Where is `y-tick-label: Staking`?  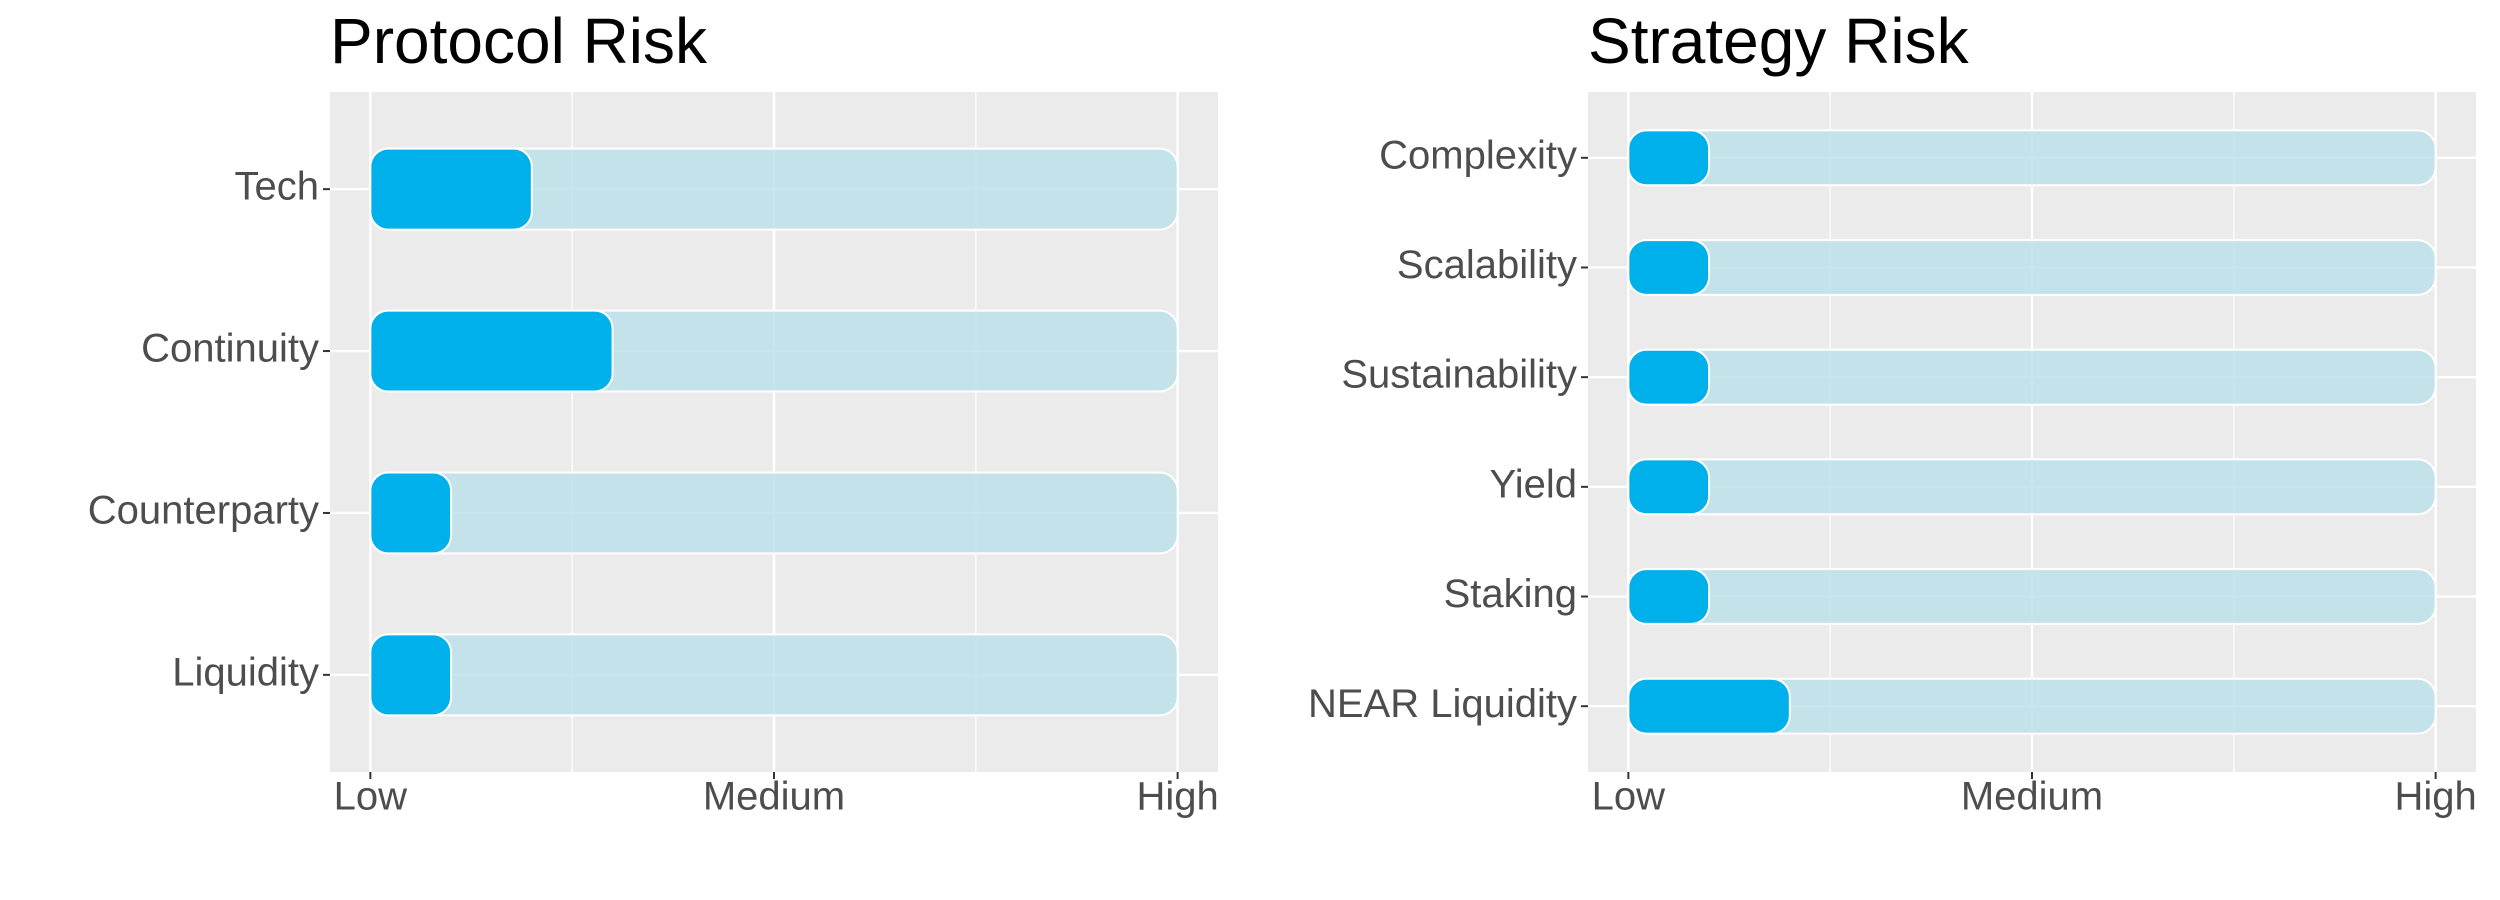 y-tick-label: Staking is located at coordinates (1510, 594).